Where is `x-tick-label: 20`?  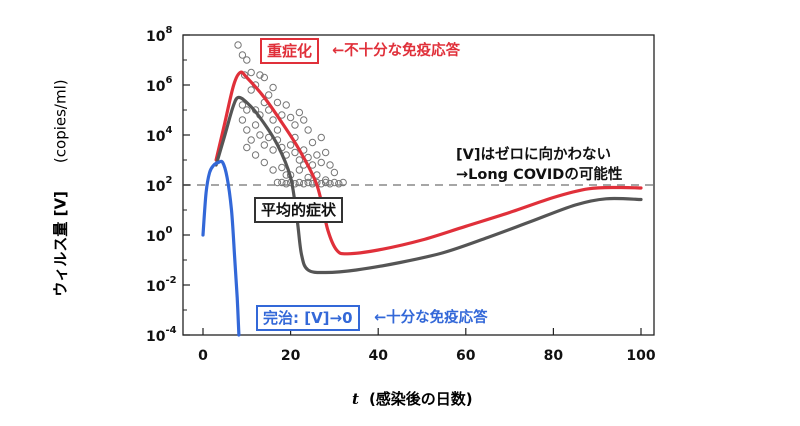
x-tick-label: 20 is located at coordinates (291, 356).